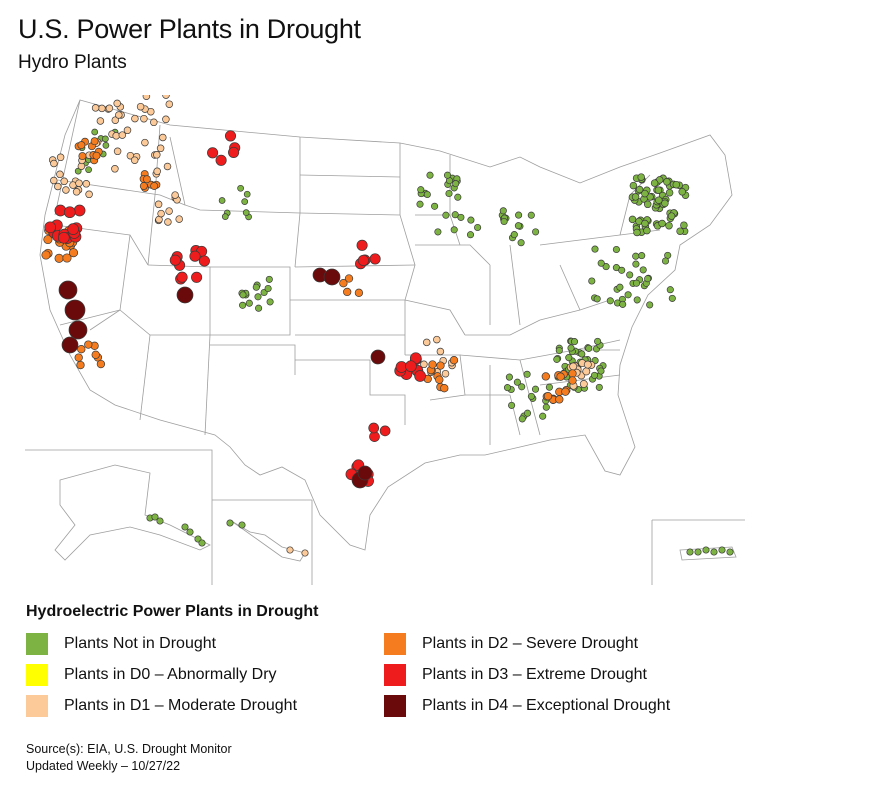 Image resolution: width=874 pixels, height=790 pixels. What do you see at coordinates (530, 643) in the screenshot?
I see `legend-label: Plants in D2 – Severe Drought` at bounding box center [530, 643].